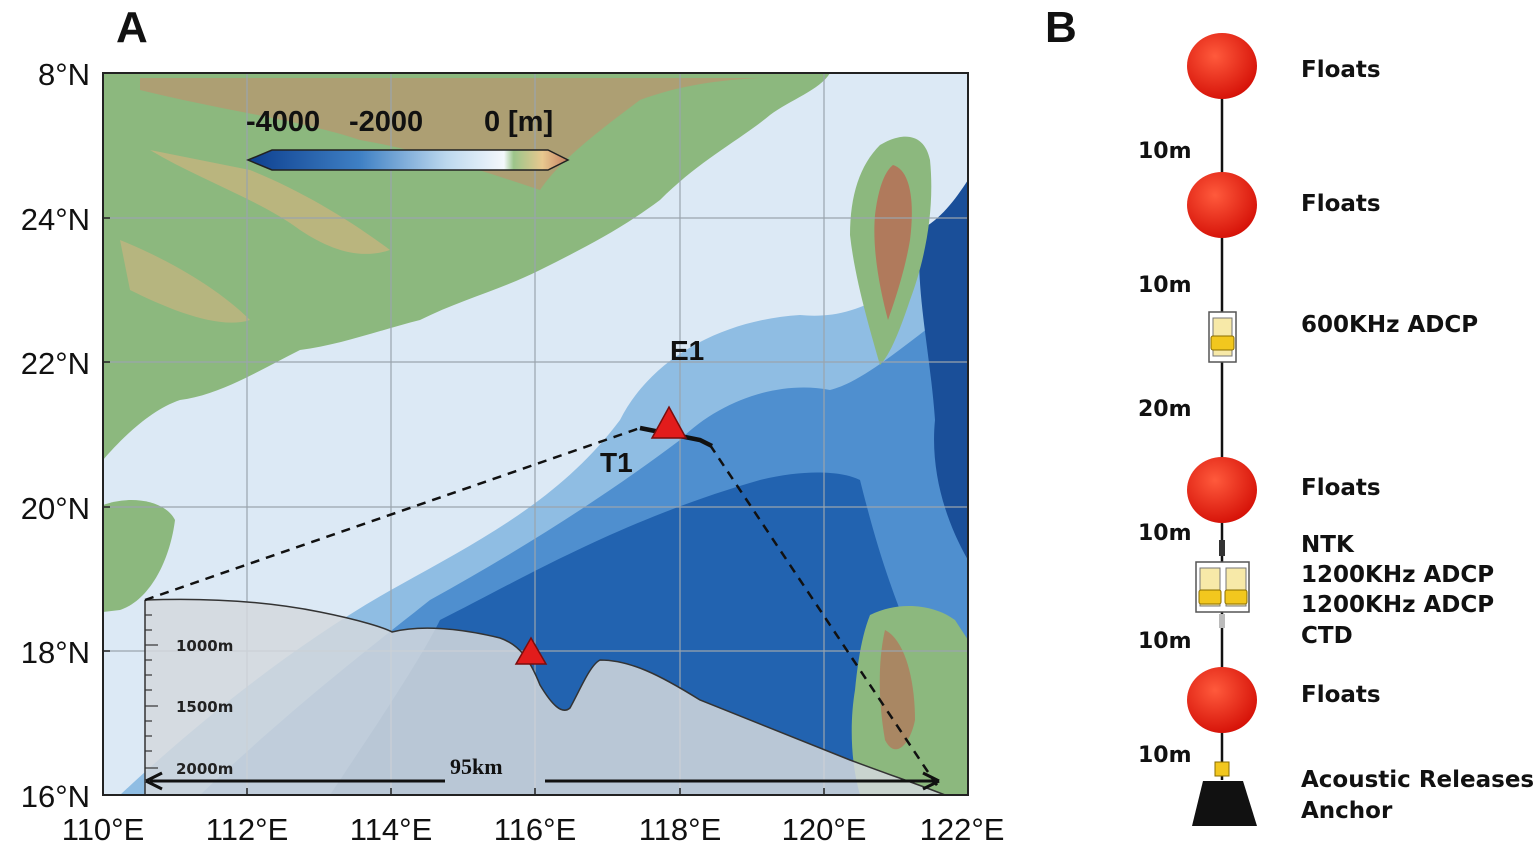 Image resolution: width=1535 pixels, height=852 pixels. What do you see at coordinates (64, 74) in the screenshot?
I see `lat-label-top: 8°N` at bounding box center [64, 74].